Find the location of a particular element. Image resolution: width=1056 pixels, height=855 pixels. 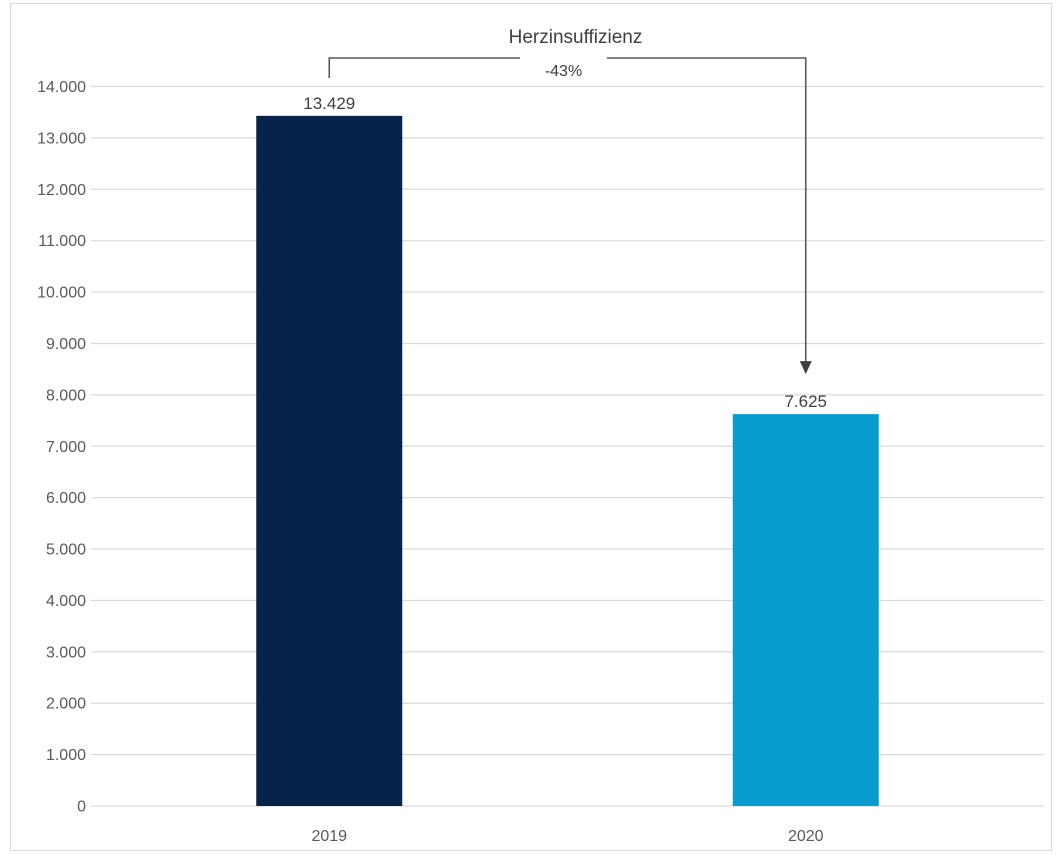

annotation-bracket-left is located at coordinates (424, 67).